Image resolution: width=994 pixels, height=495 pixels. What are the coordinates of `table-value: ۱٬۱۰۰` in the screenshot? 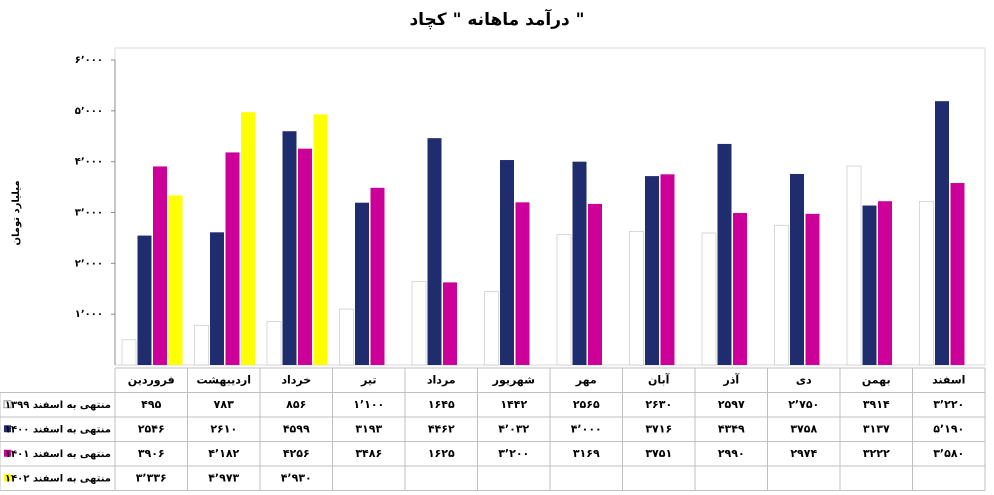 It's located at (368, 404).